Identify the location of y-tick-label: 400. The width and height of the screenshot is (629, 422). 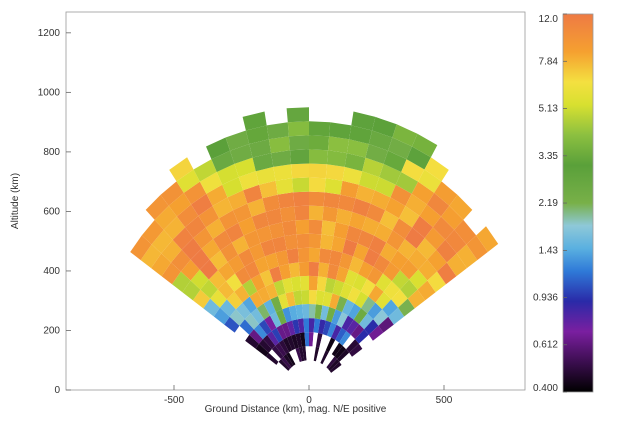
(51, 271).